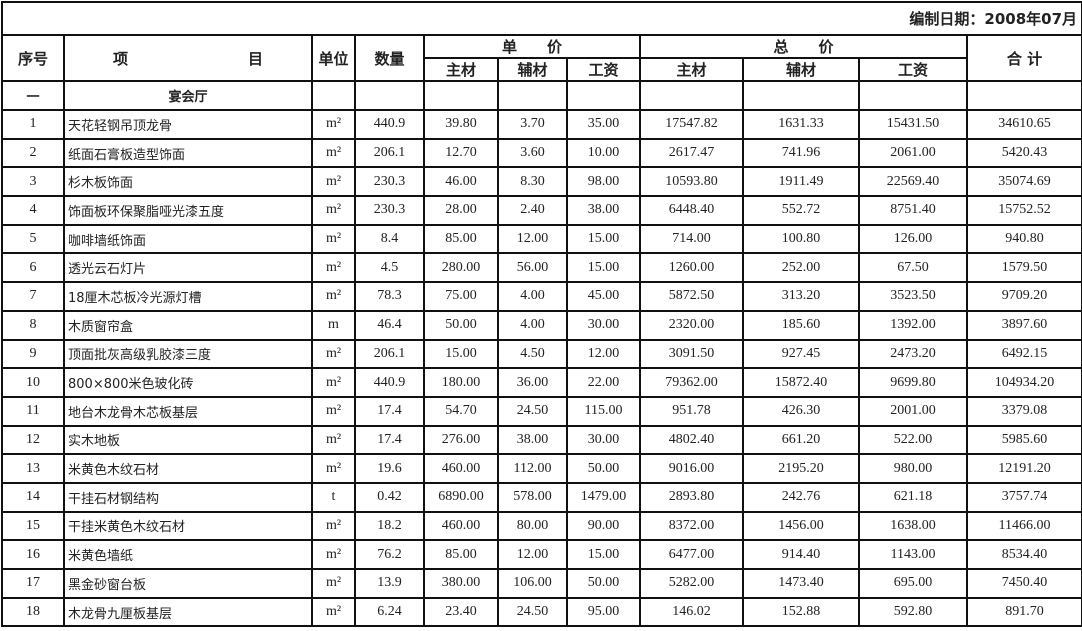 This screenshot has height=631, width=1082. Describe the element at coordinates (691, 153) in the screenshot. I see `cell-tp-main: 2617.47` at that location.